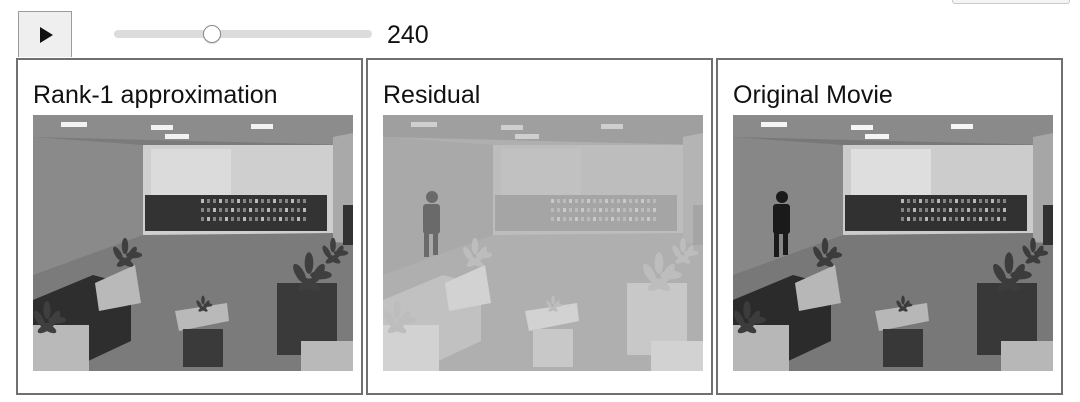 This screenshot has height=402, width=1080. Describe the element at coordinates (540, 30) in the screenshot. I see `playback-controls: 240` at that location.